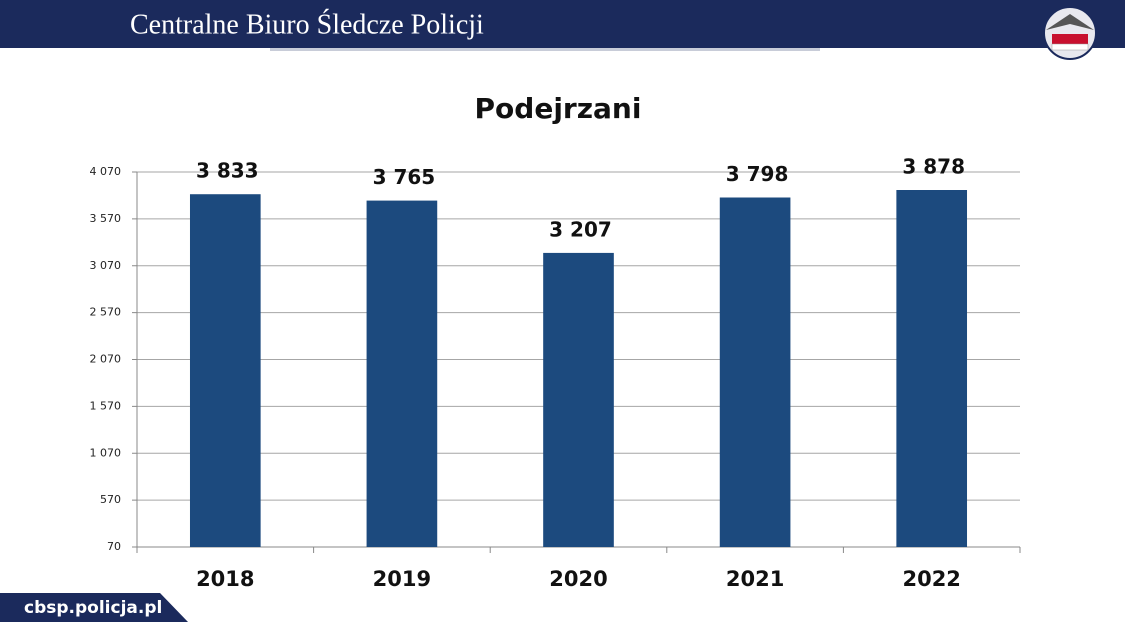 The width and height of the screenshot is (1125, 633). What do you see at coordinates (545, 49) in the screenshot?
I see `header-shadow` at bounding box center [545, 49].